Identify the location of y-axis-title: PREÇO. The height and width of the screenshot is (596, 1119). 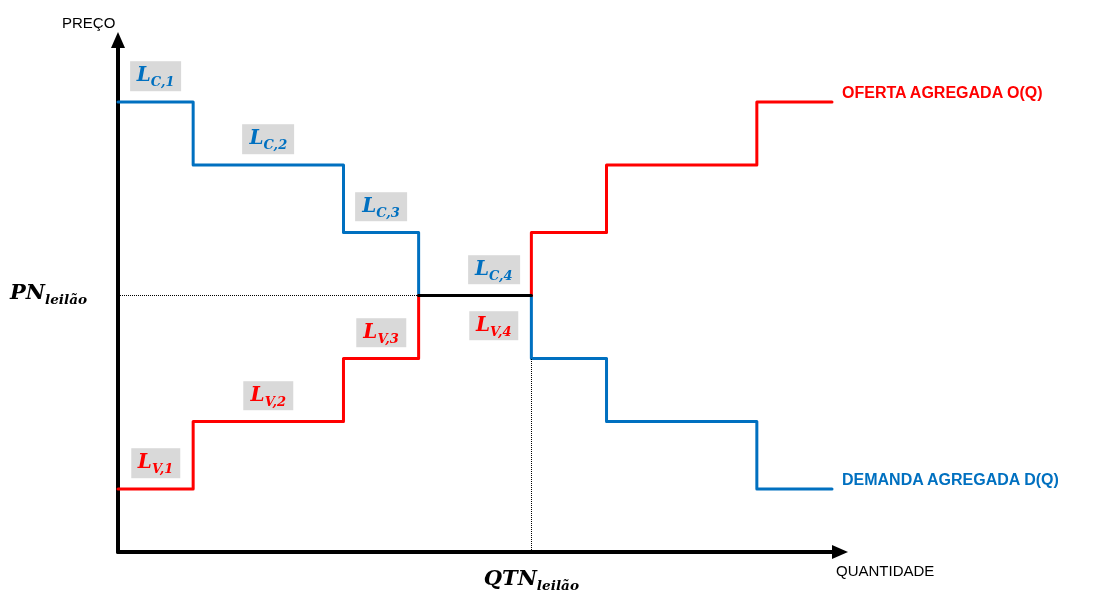
(89, 22).